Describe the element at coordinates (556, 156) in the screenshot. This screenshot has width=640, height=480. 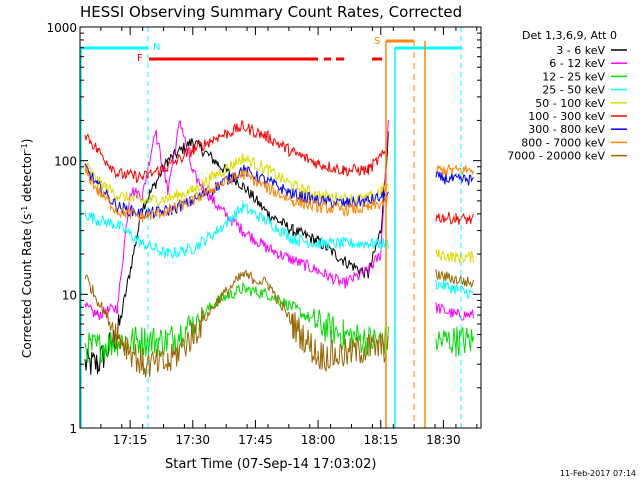
I see `legend-label-8: 7000 - 20000 keV` at that location.